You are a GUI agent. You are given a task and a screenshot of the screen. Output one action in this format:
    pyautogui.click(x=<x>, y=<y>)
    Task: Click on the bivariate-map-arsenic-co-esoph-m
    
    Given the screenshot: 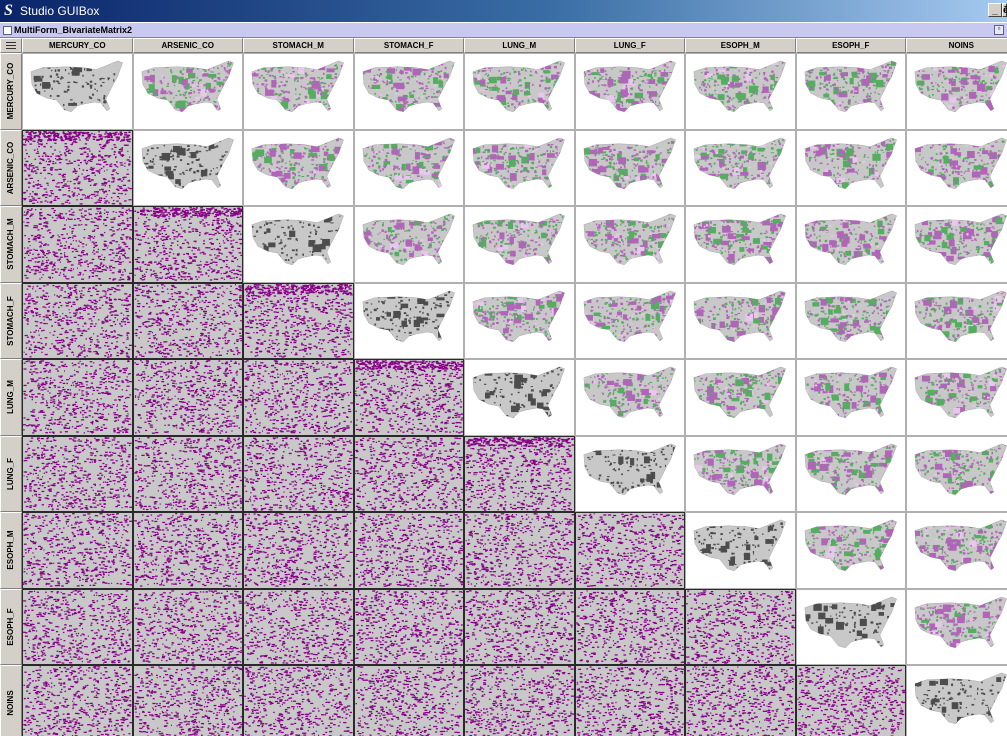 What is the action you would take?
    pyautogui.click(x=740, y=167)
    